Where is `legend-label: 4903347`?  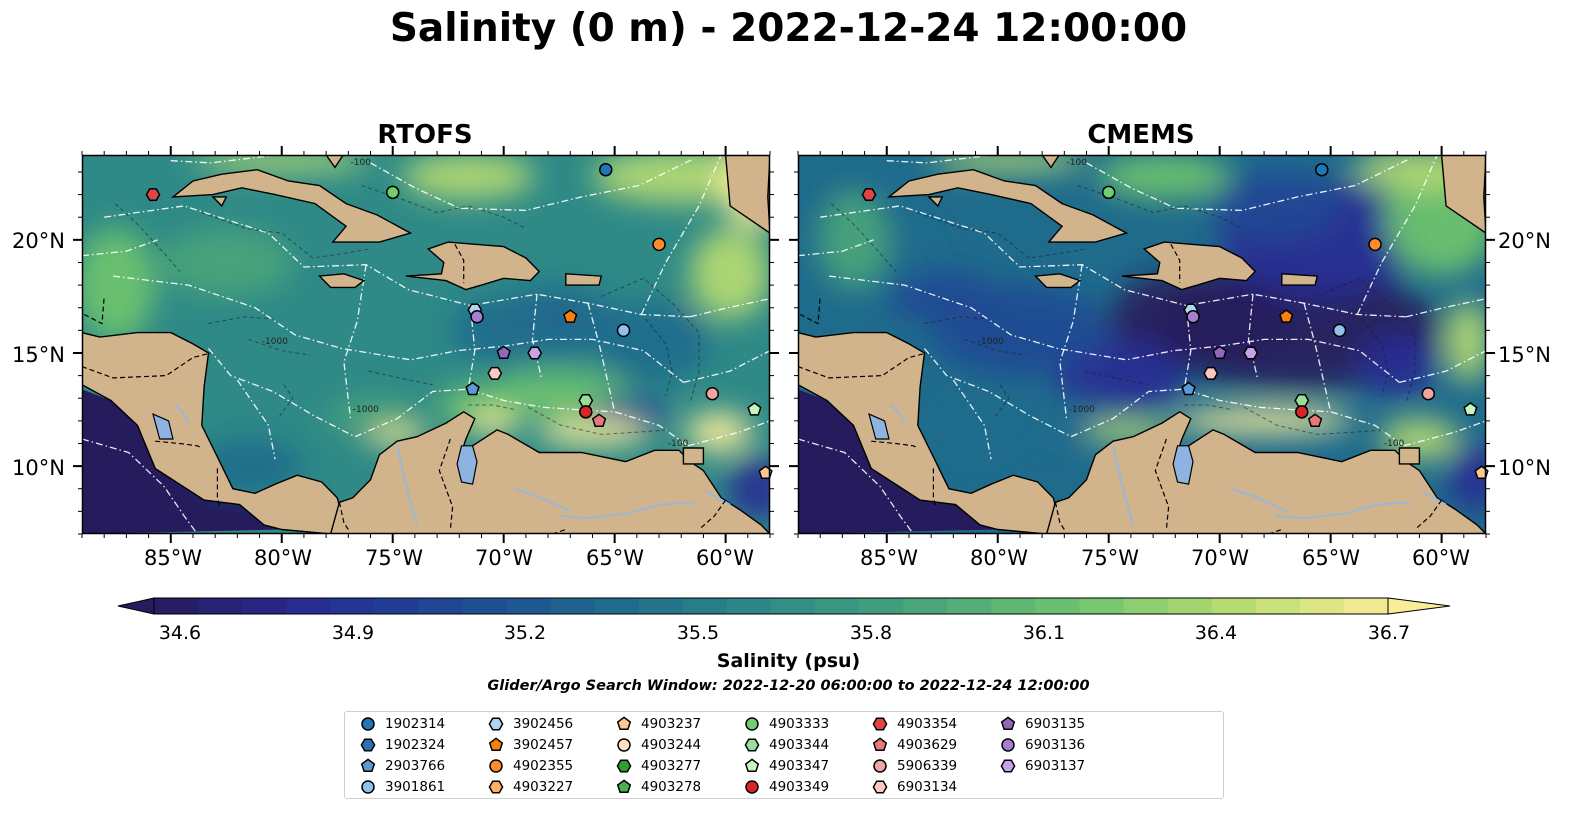 legend-label: 4903347 is located at coordinates (799, 766).